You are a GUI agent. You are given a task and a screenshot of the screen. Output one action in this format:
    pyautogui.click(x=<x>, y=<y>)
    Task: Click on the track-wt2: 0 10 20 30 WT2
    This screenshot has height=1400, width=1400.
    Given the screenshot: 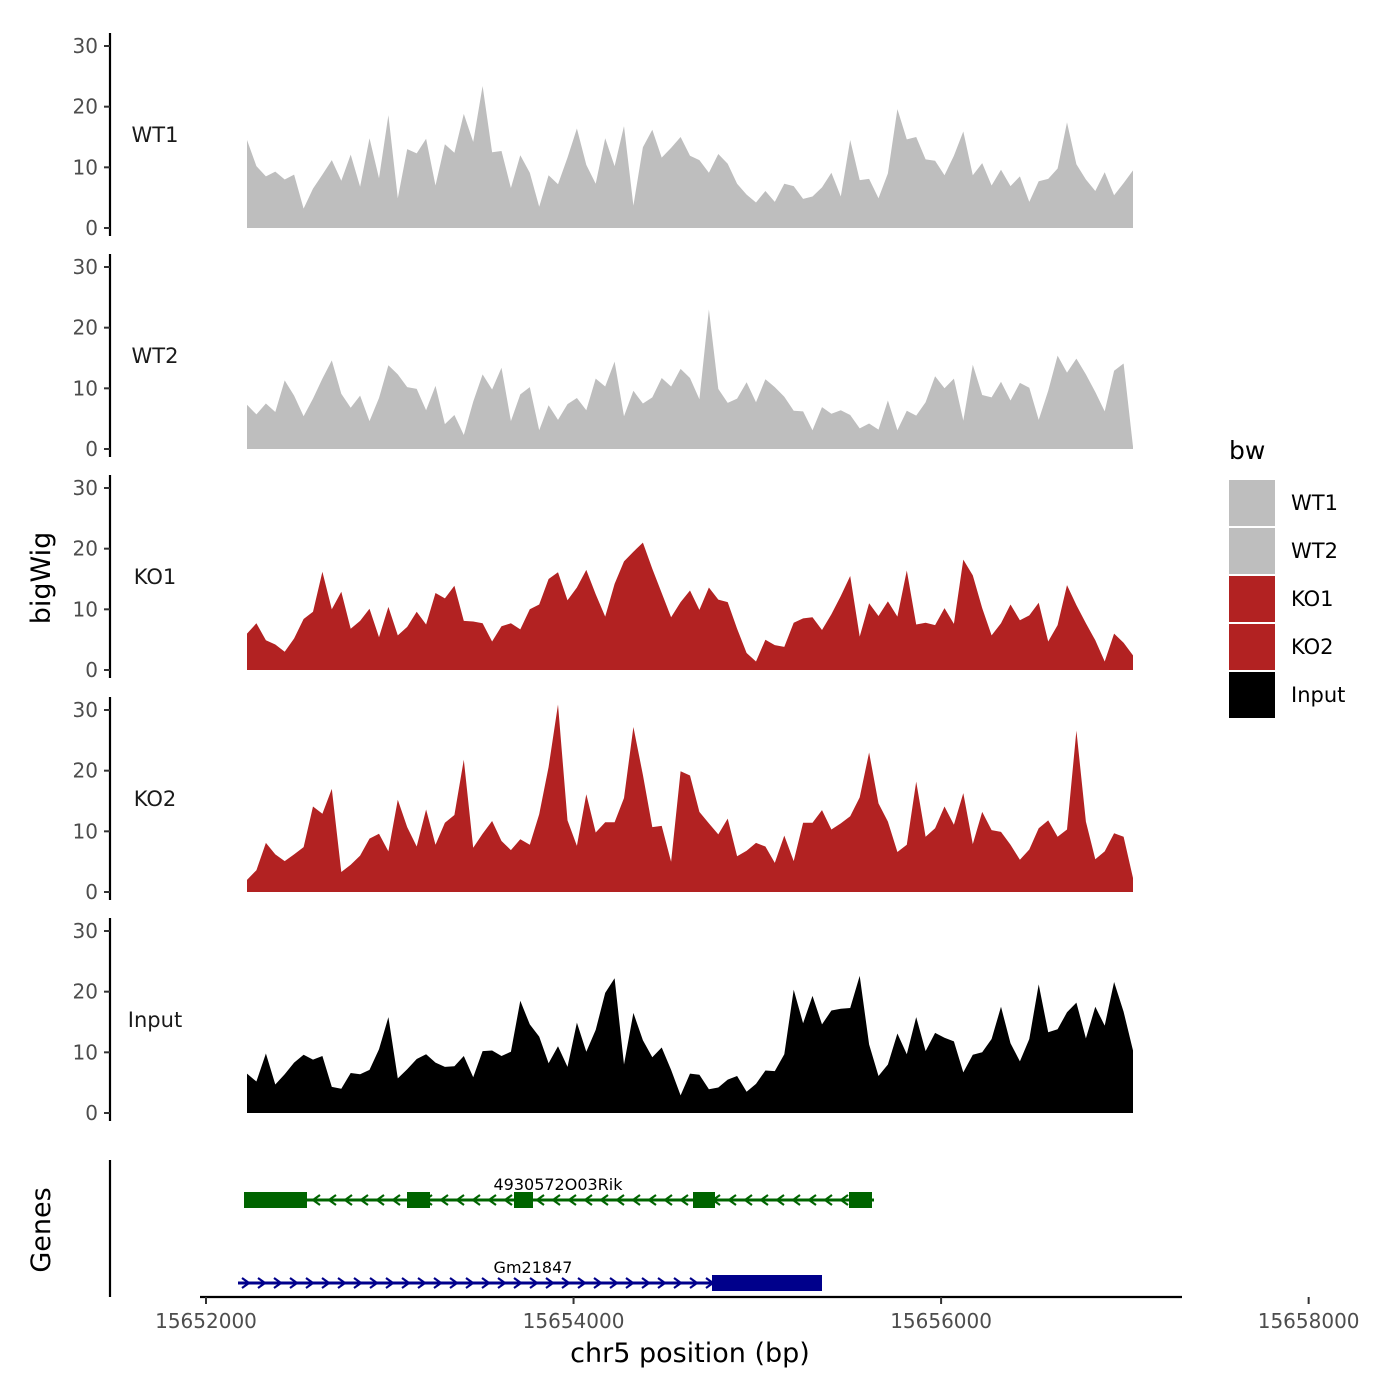 What is the action you would take?
    pyautogui.click(x=603, y=357)
    